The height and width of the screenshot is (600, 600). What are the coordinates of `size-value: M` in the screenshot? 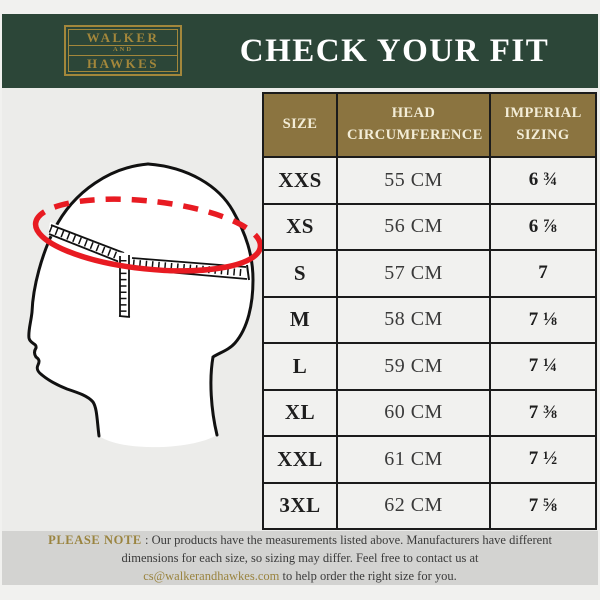 It's located at (300, 319).